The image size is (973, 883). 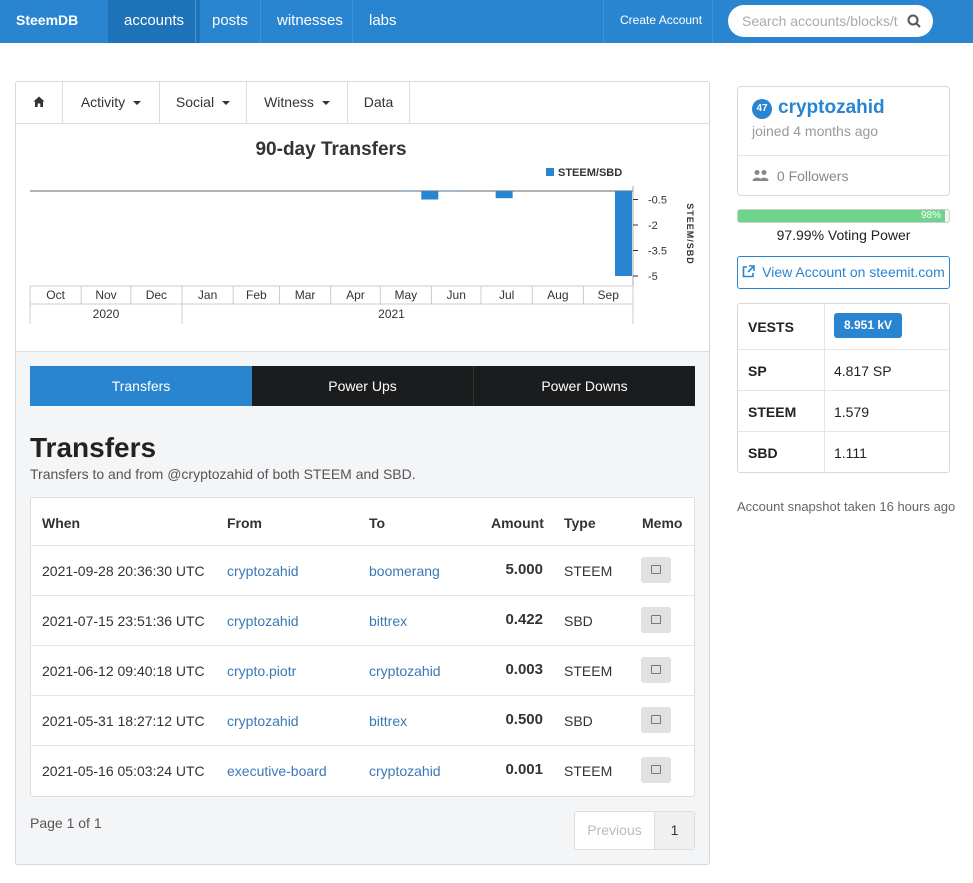 What do you see at coordinates (550, 172) in the screenshot?
I see `legend-swatch` at bounding box center [550, 172].